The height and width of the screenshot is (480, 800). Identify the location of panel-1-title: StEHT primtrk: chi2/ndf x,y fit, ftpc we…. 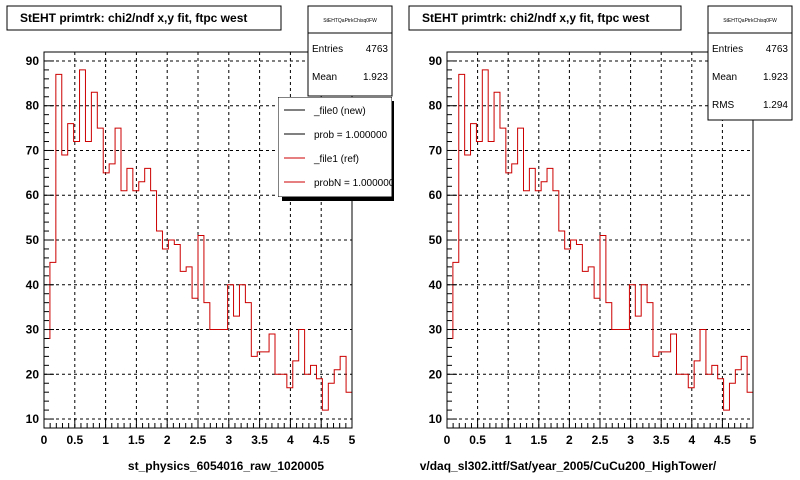
(133, 18).